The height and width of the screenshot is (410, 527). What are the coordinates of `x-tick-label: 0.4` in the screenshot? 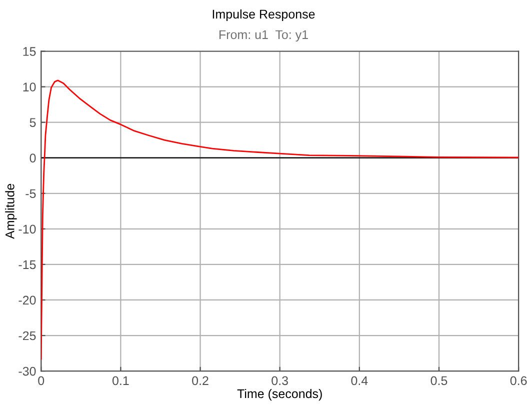 It's located at (359, 381).